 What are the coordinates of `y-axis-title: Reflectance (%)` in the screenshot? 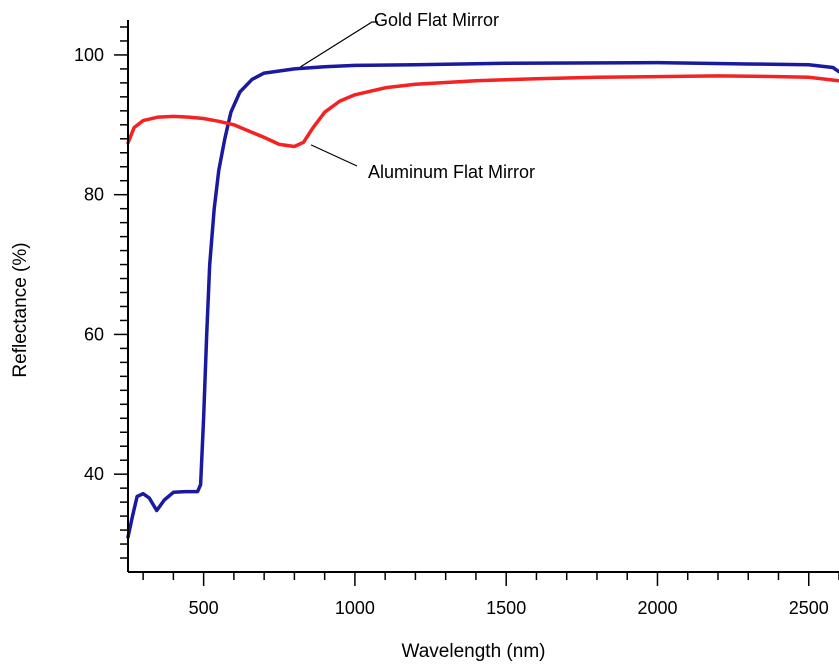 It's located at (20, 309).